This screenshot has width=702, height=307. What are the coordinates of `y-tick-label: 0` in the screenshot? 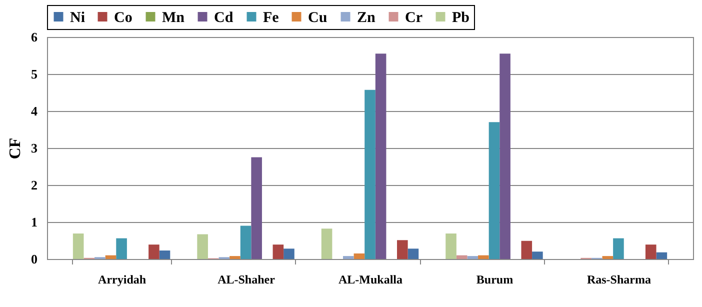 It's located at (34, 259).